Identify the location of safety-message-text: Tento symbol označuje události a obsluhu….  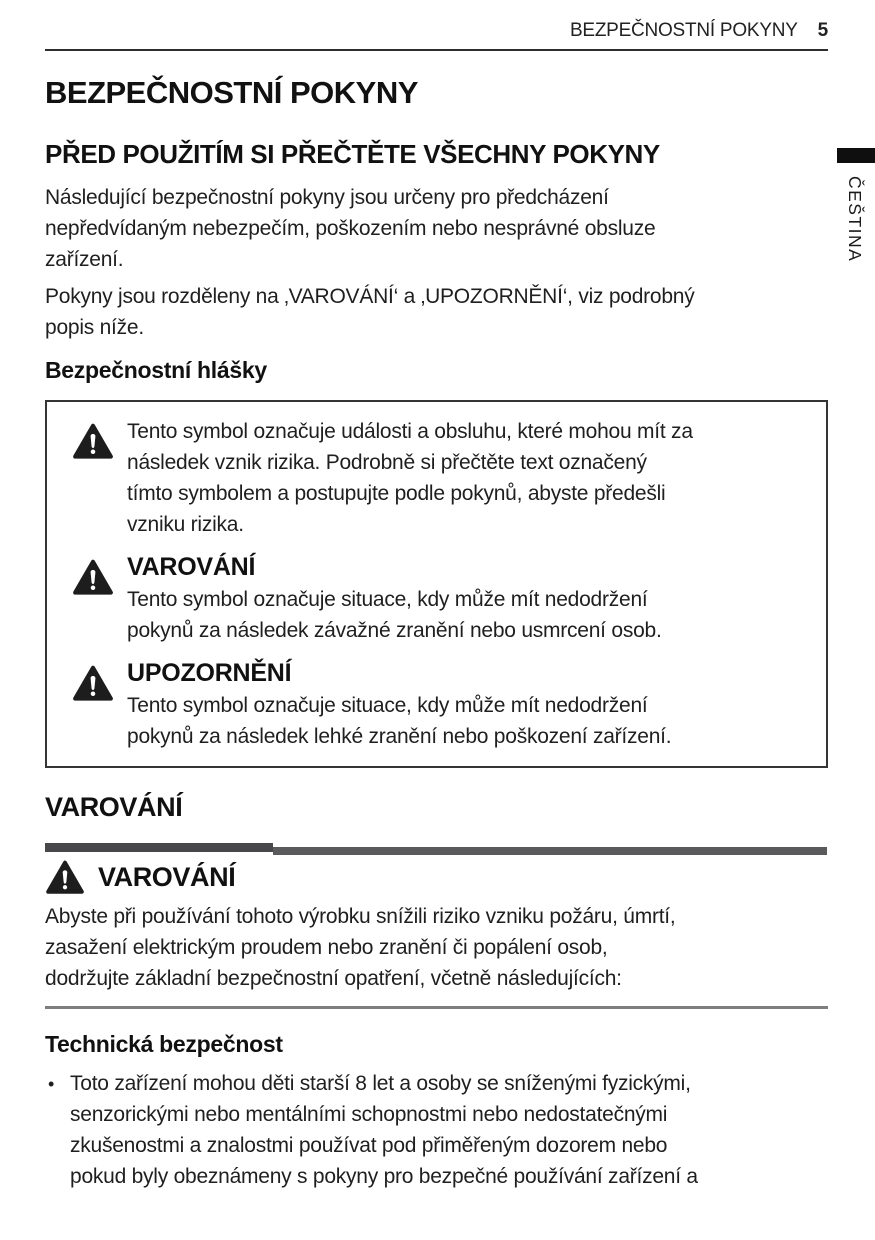
(468, 478).